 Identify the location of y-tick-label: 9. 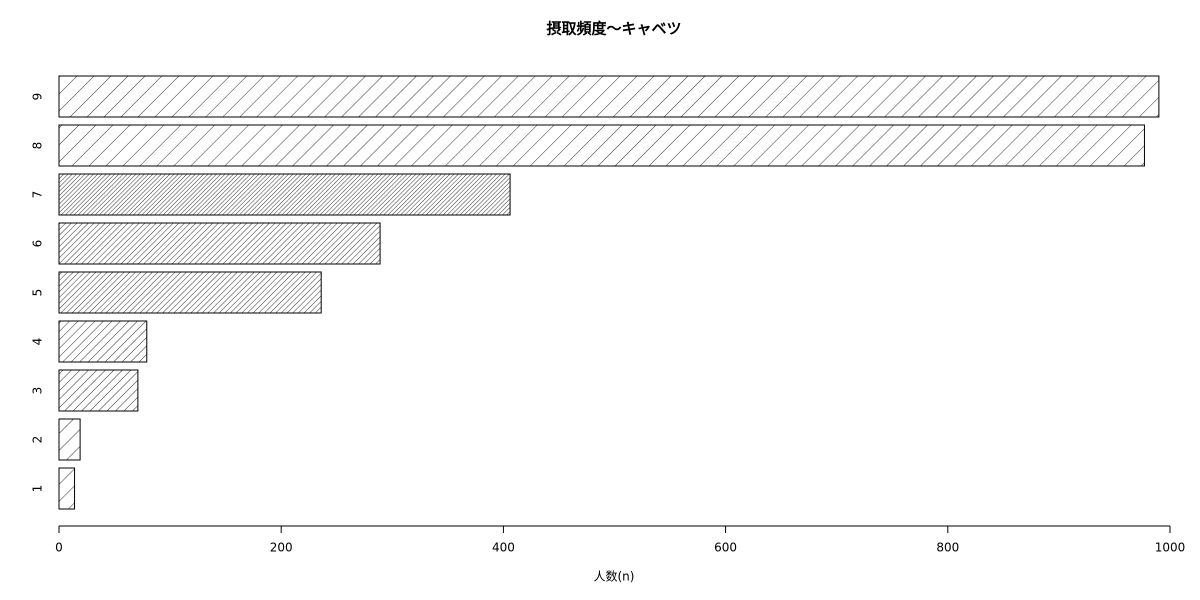
(38, 97).